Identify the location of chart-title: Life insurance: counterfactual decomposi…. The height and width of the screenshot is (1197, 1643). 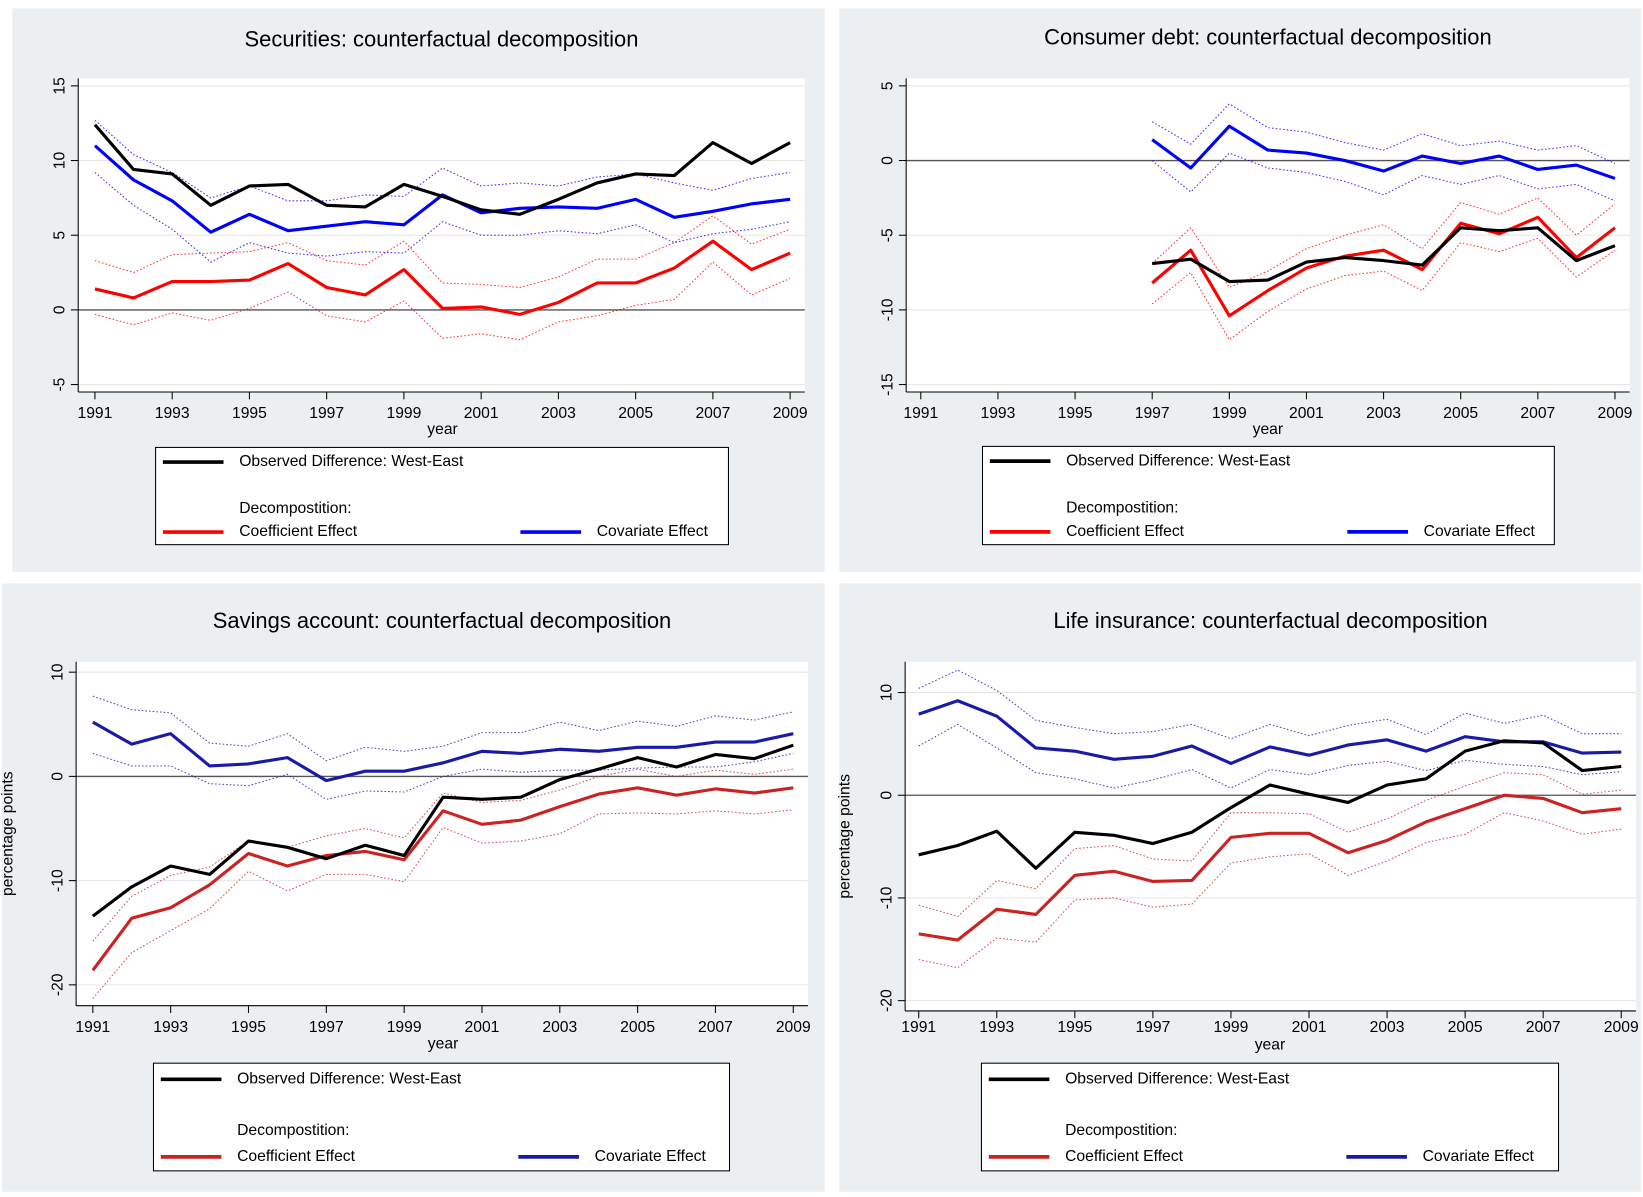
(1270, 620).